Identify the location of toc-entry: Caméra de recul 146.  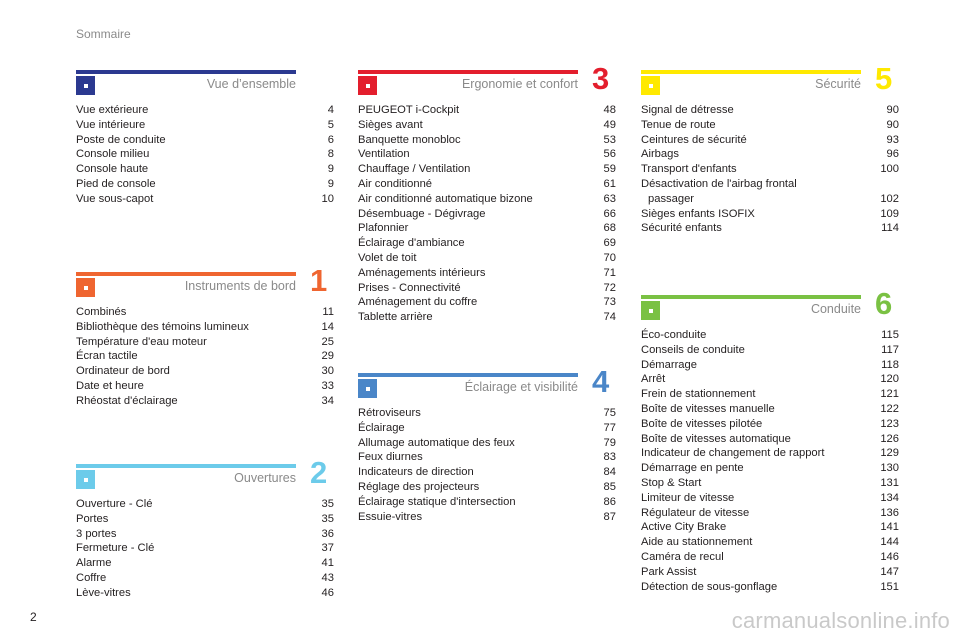
(770, 557).